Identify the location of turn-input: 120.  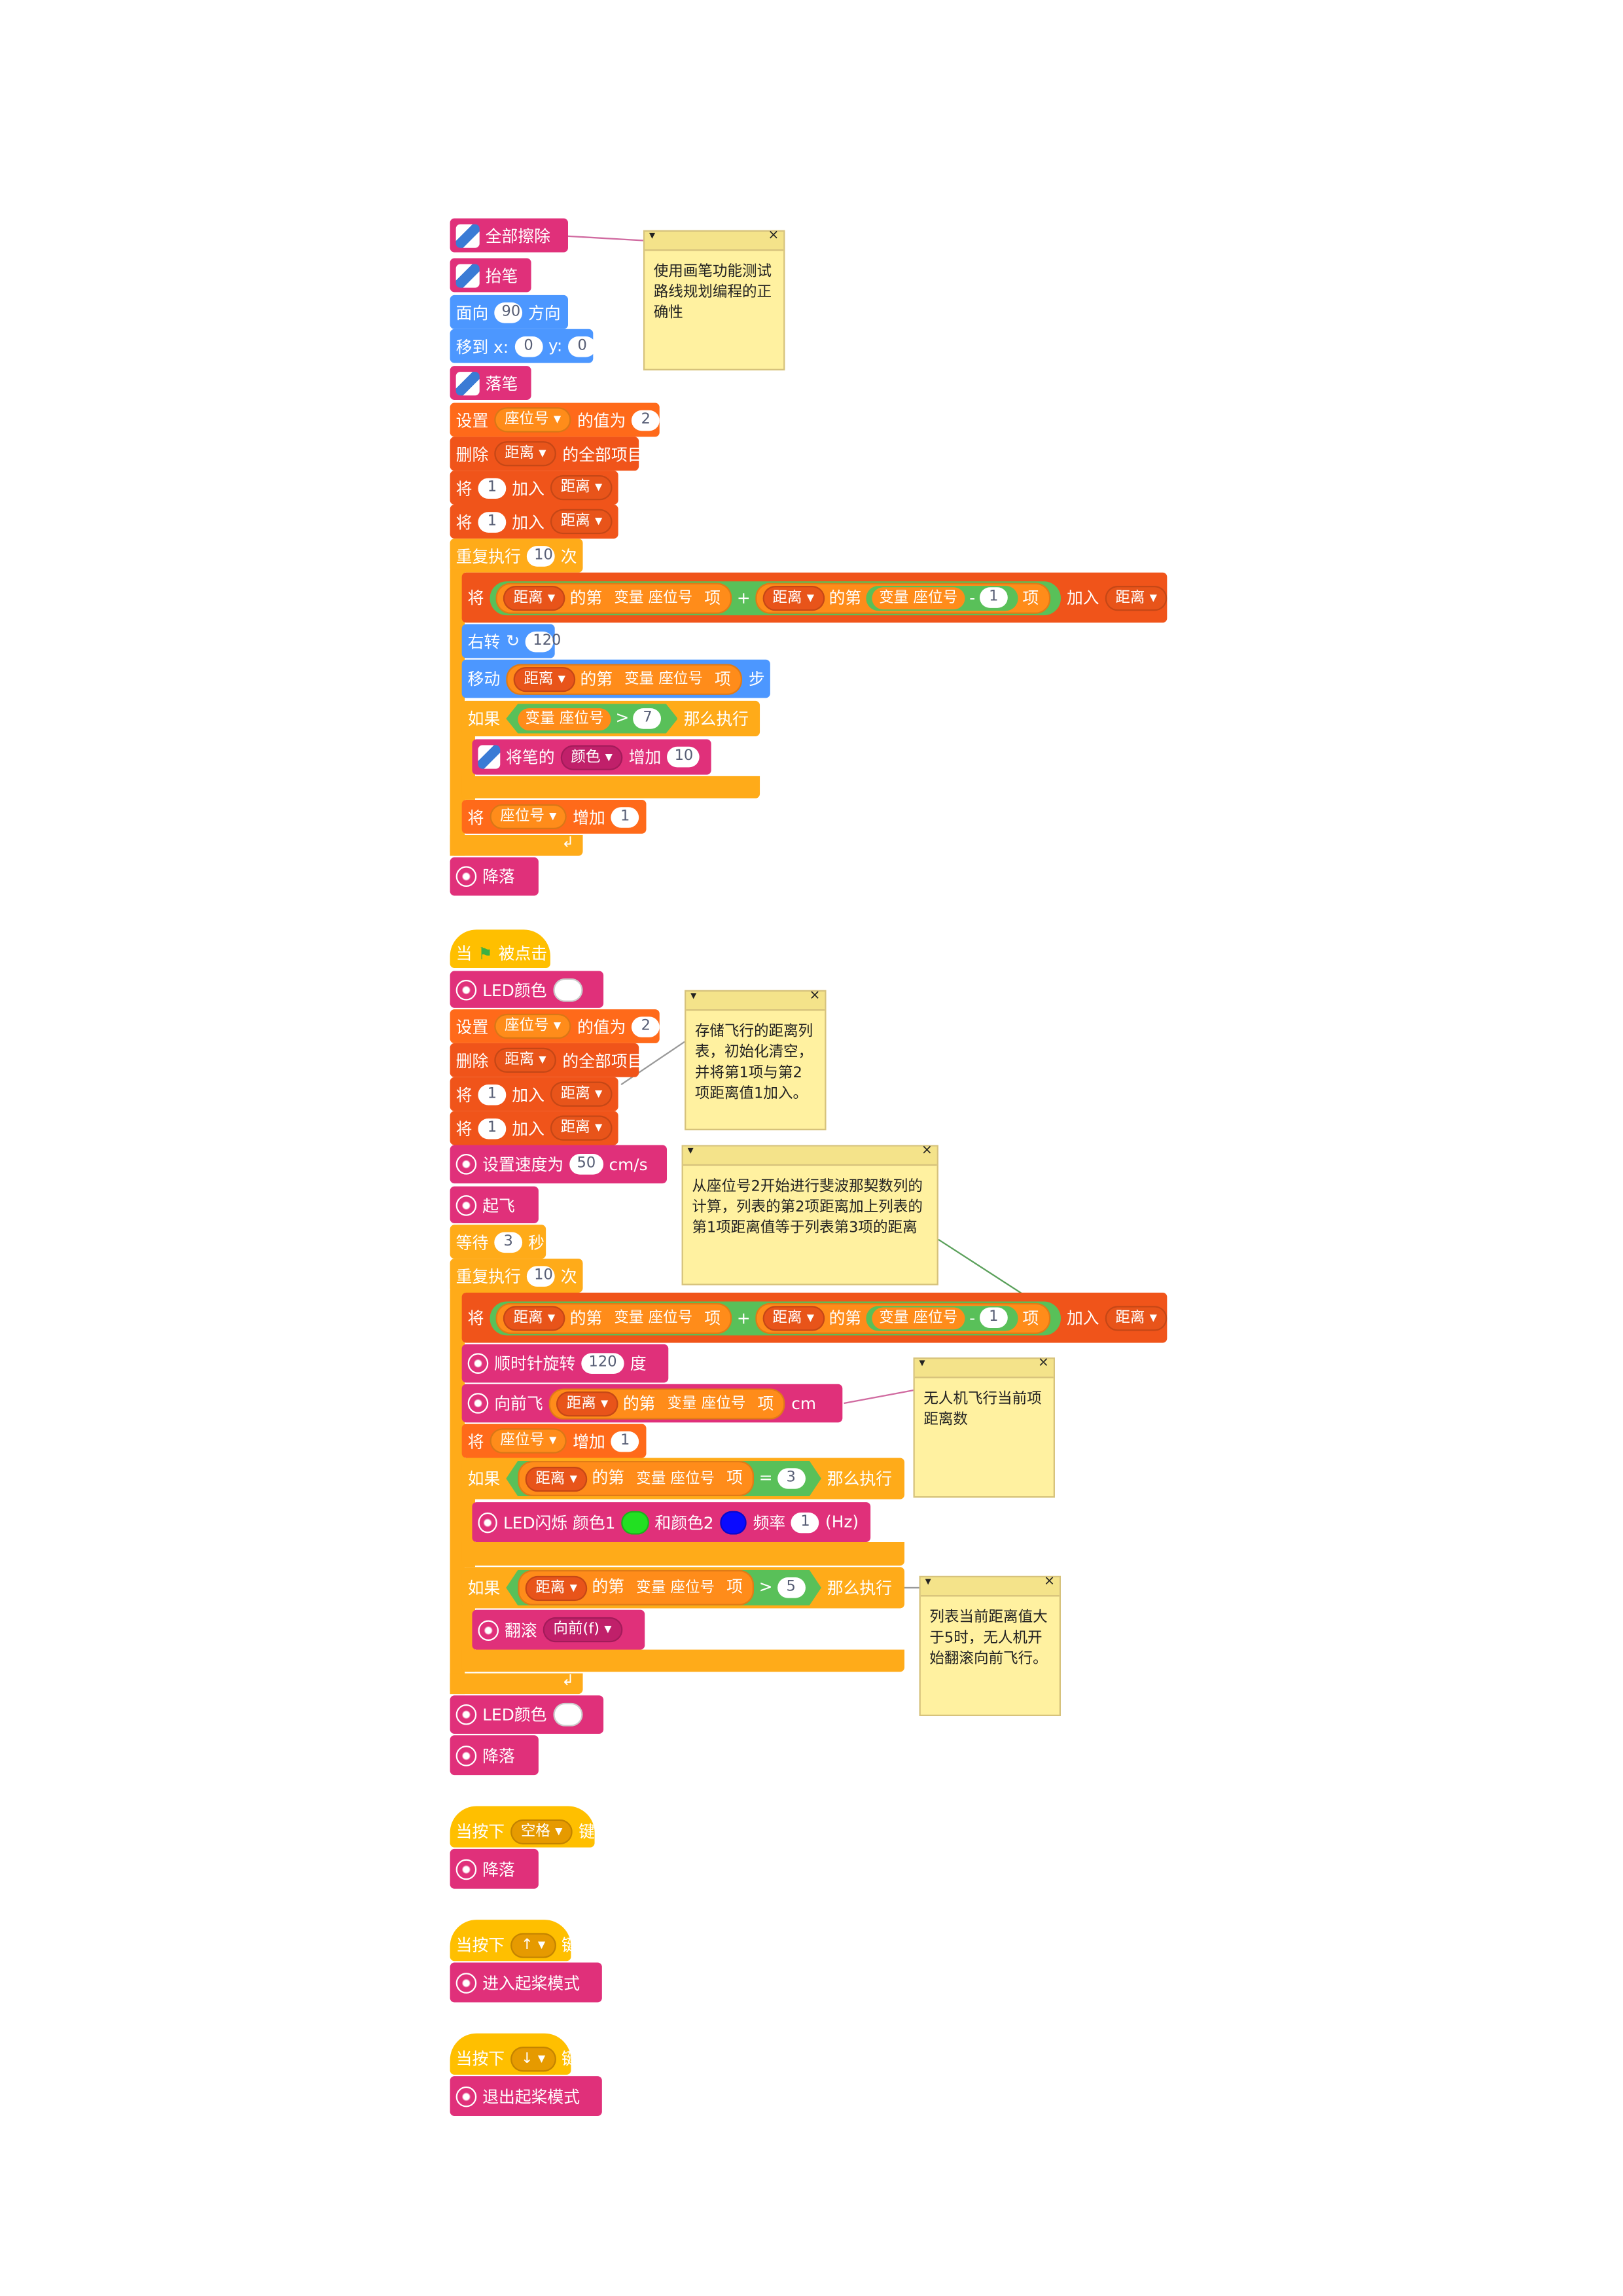
(543, 641).